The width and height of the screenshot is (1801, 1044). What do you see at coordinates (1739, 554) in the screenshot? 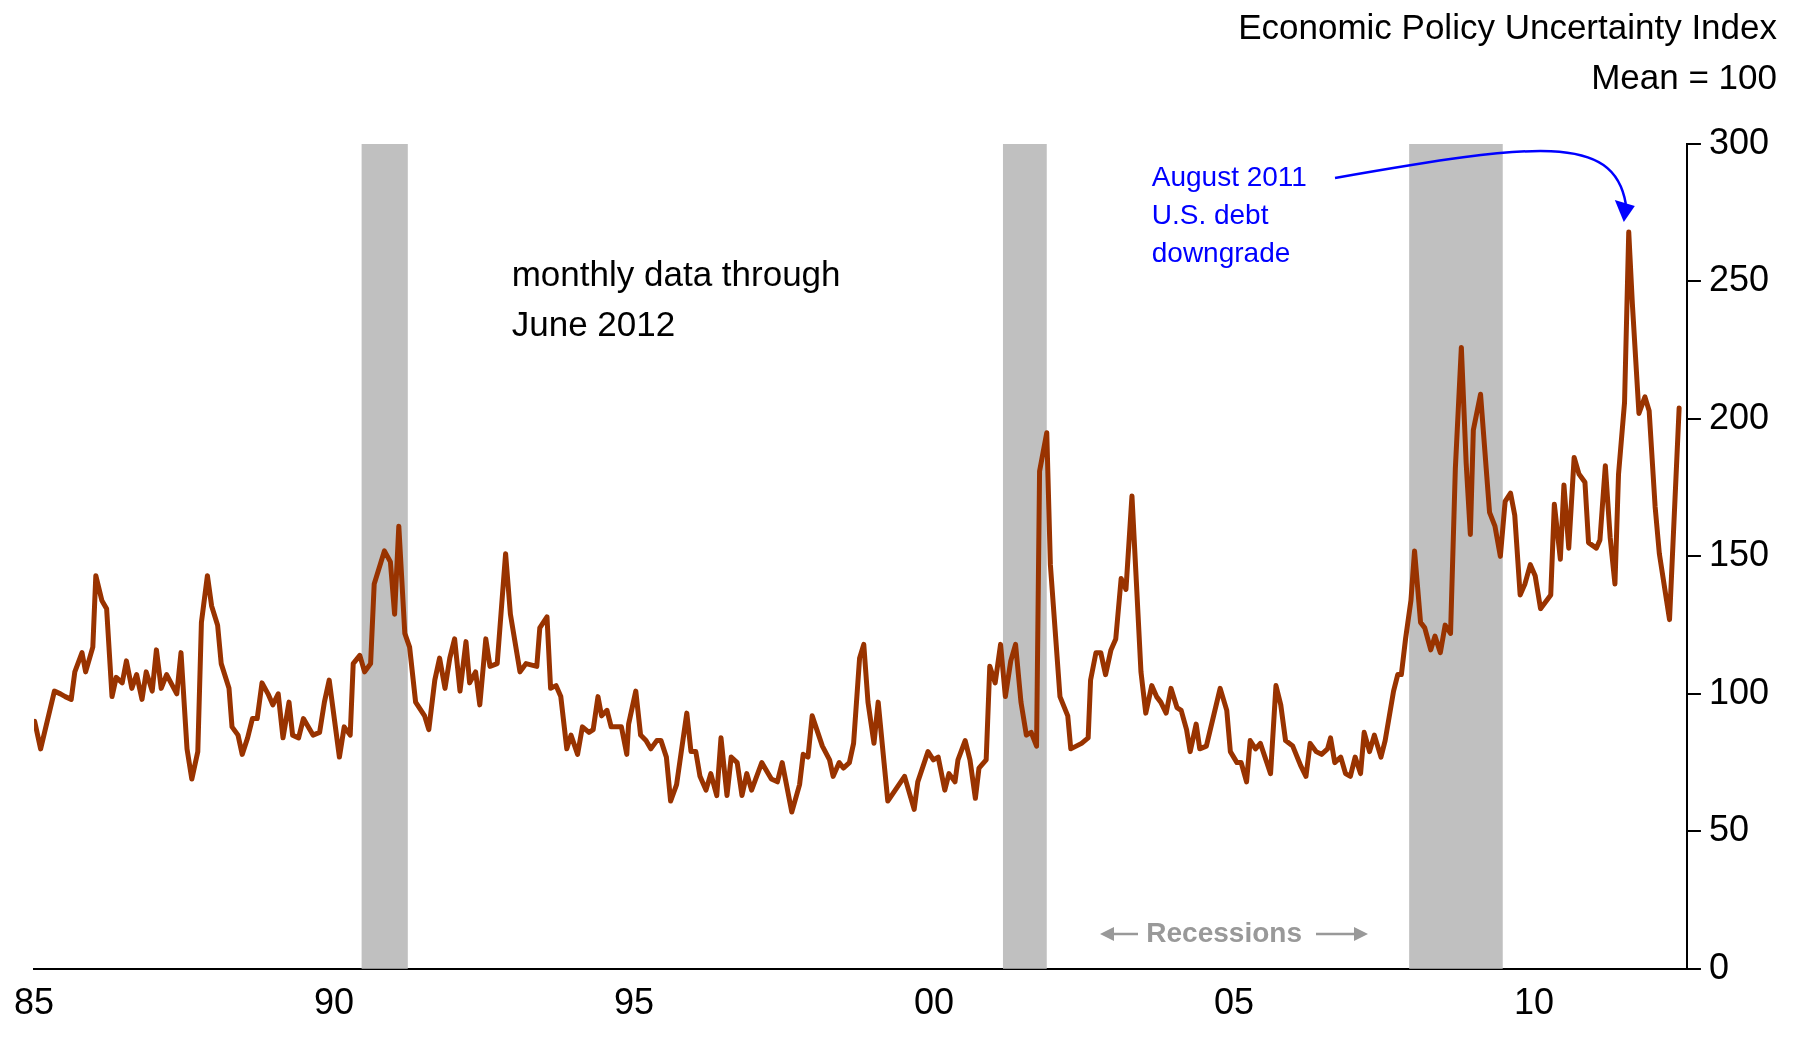
I see `y-tick-label: 150` at bounding box center [1739, 554].